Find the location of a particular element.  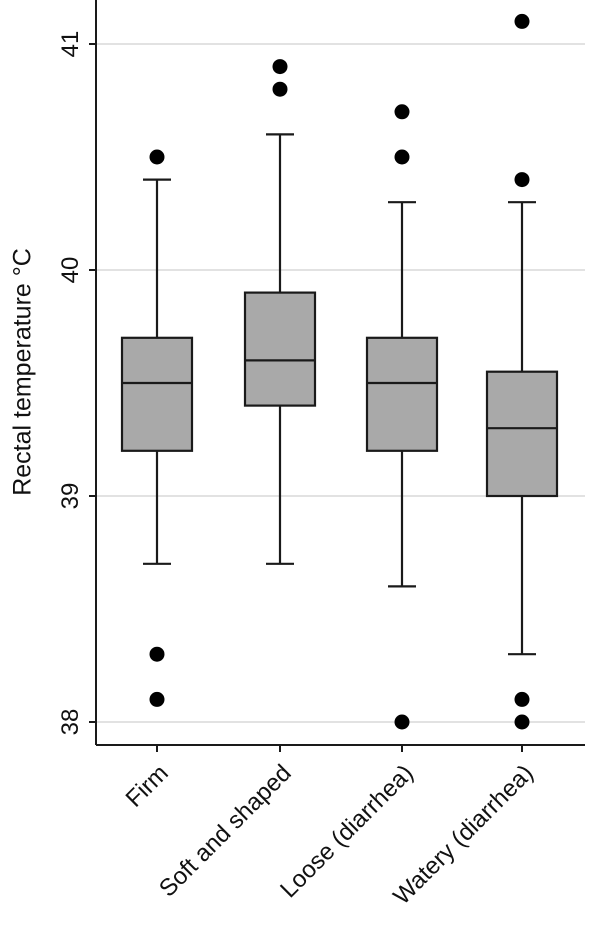

y-tick-label: 39 is located at coordinates (70, 496).